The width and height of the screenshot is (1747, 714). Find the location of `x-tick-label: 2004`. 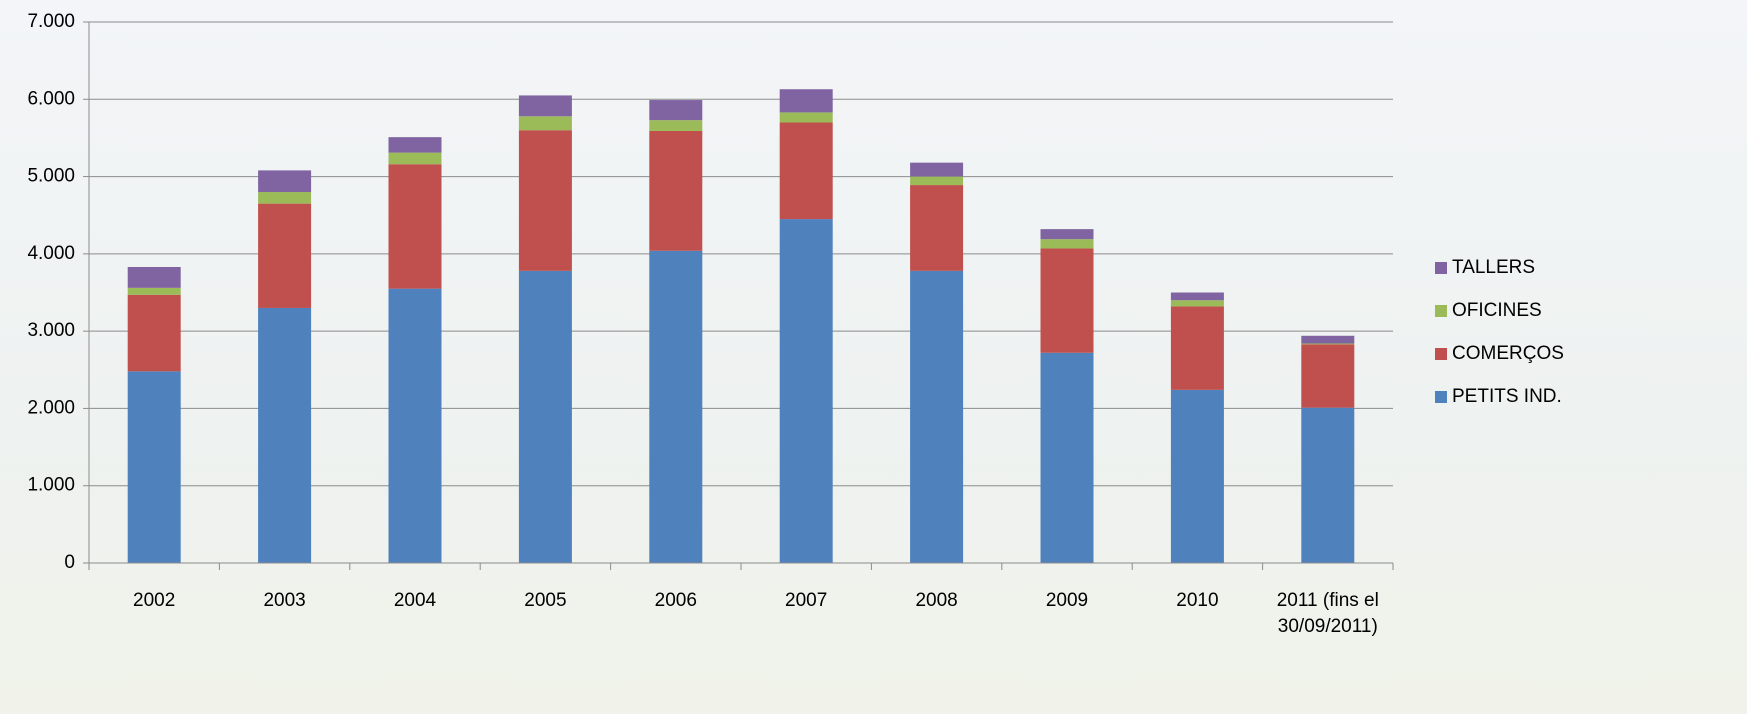

x-tick-label: 2004 is located at coordinates (415, 600).